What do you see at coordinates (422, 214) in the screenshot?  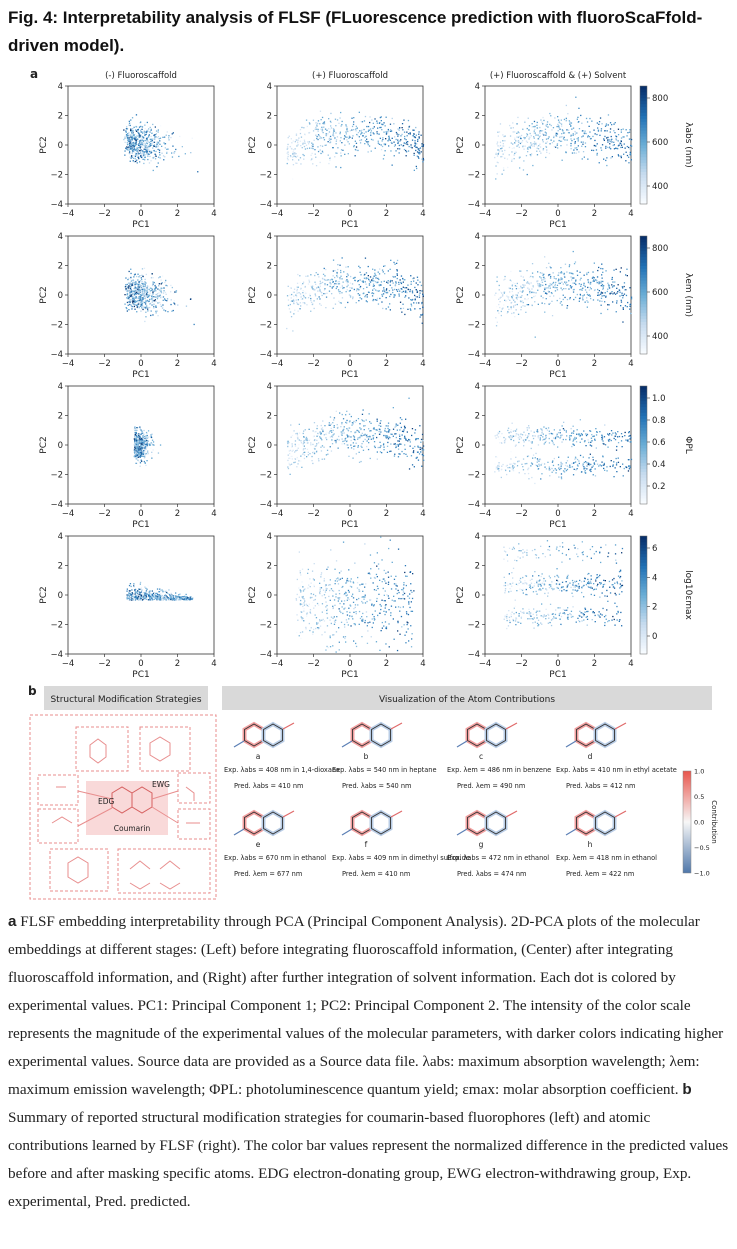 I see `x-tick-label: 4` at bounding box center [422, 214].